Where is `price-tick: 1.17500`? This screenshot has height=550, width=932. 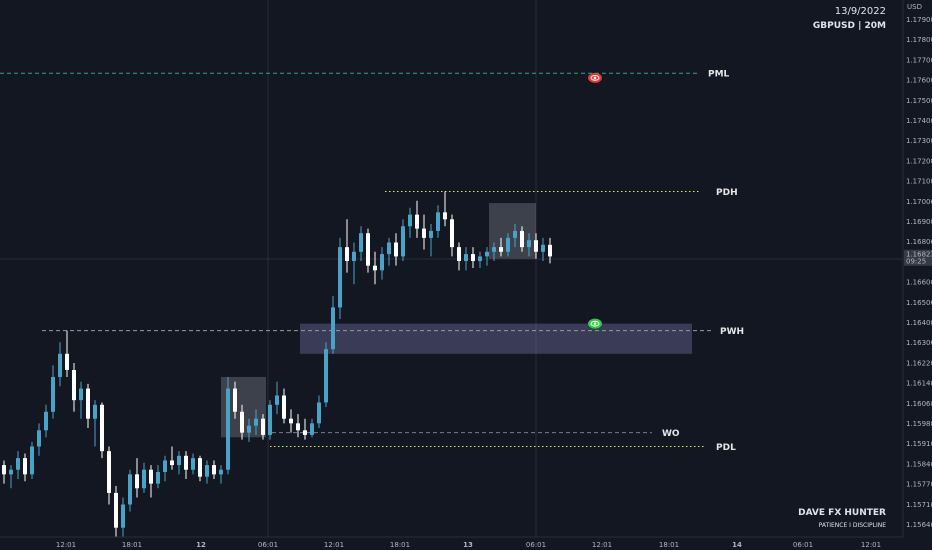
price-tick: 1.17500 is located at coordinates (919, 101).